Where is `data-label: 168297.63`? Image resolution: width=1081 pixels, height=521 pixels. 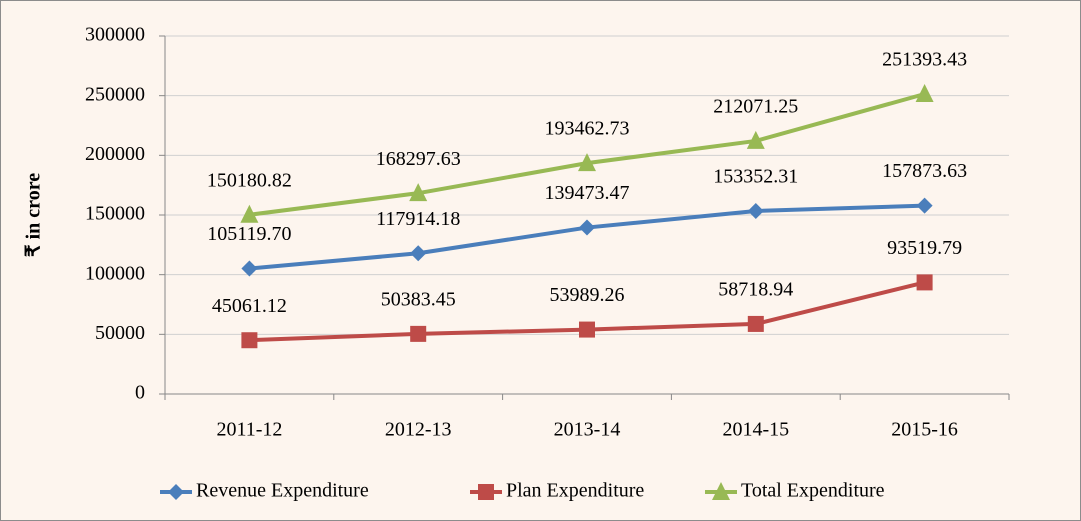 data-label: 168297.63 is located at coordinates (418, 159).